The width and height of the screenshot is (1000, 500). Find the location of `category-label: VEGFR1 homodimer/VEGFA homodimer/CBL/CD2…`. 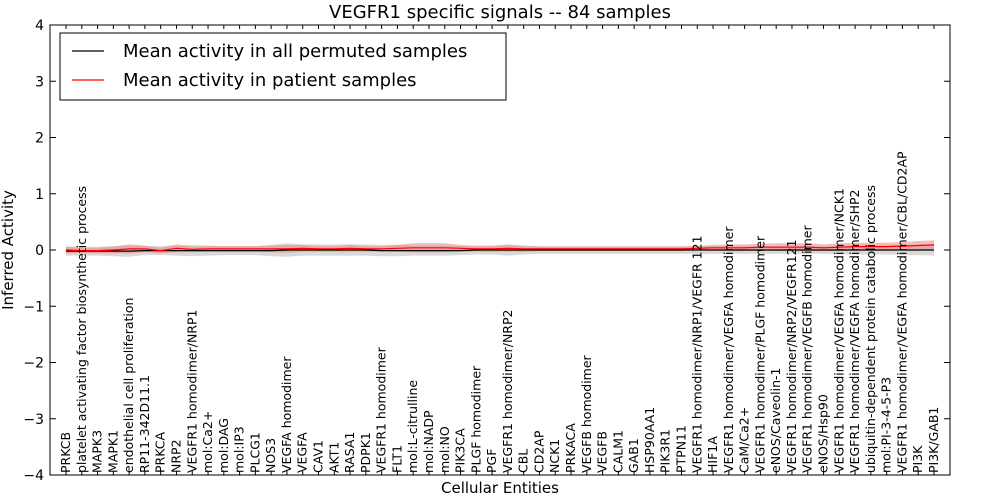

category-label: VEGFR1 homodimer/VEGFA homodimer/CBL/CD2… is located at coordinates (901, 312).